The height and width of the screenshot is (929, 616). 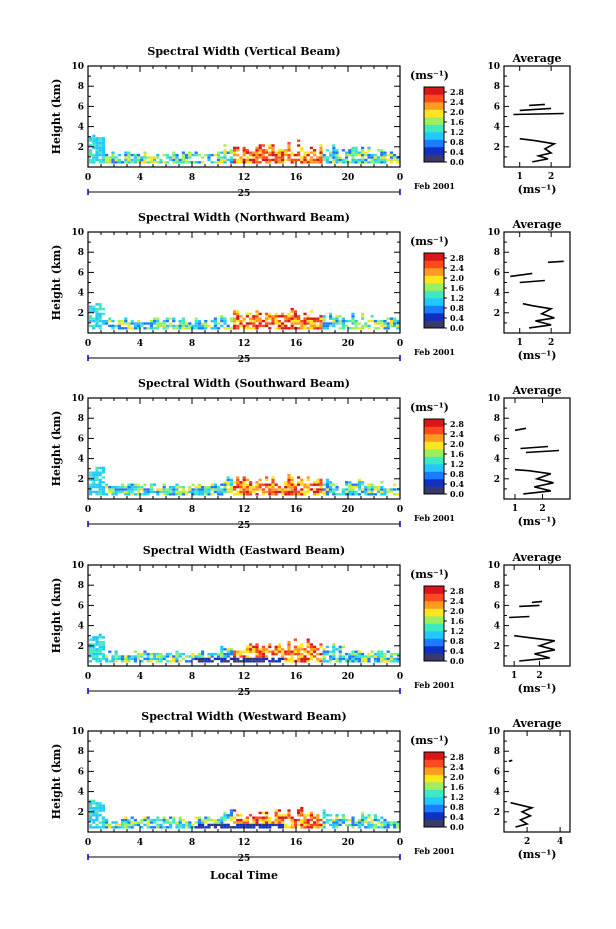 What do you see at coordinates (497, 606) in the screenshot?
I see `average-y-tick-label: 6` at bounding box center [497, 606].